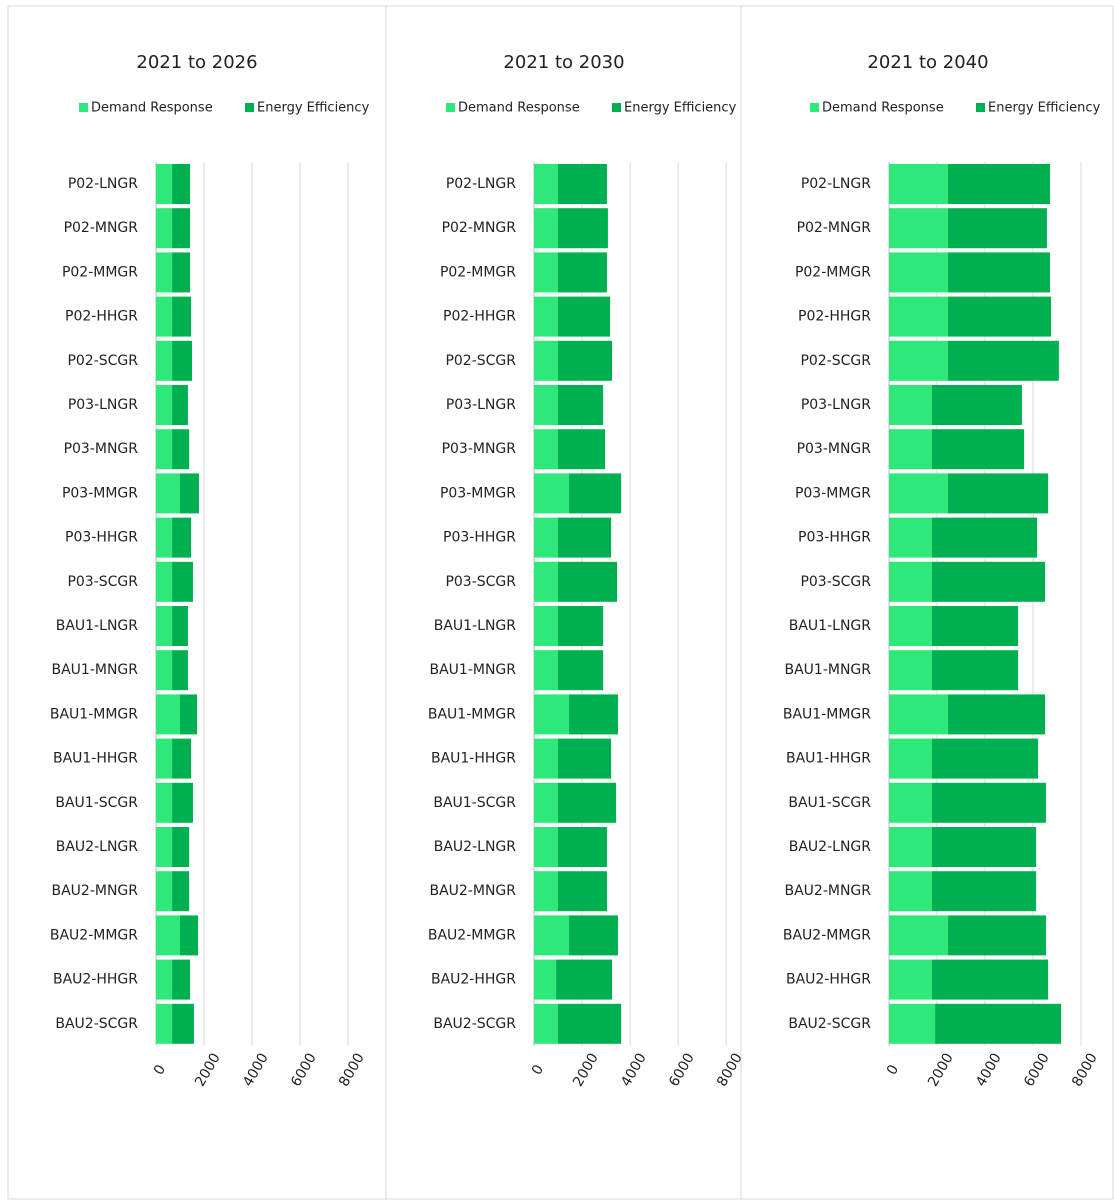  I want to click on y-tick-label: BAU1-SCGR, so click(474, 803).